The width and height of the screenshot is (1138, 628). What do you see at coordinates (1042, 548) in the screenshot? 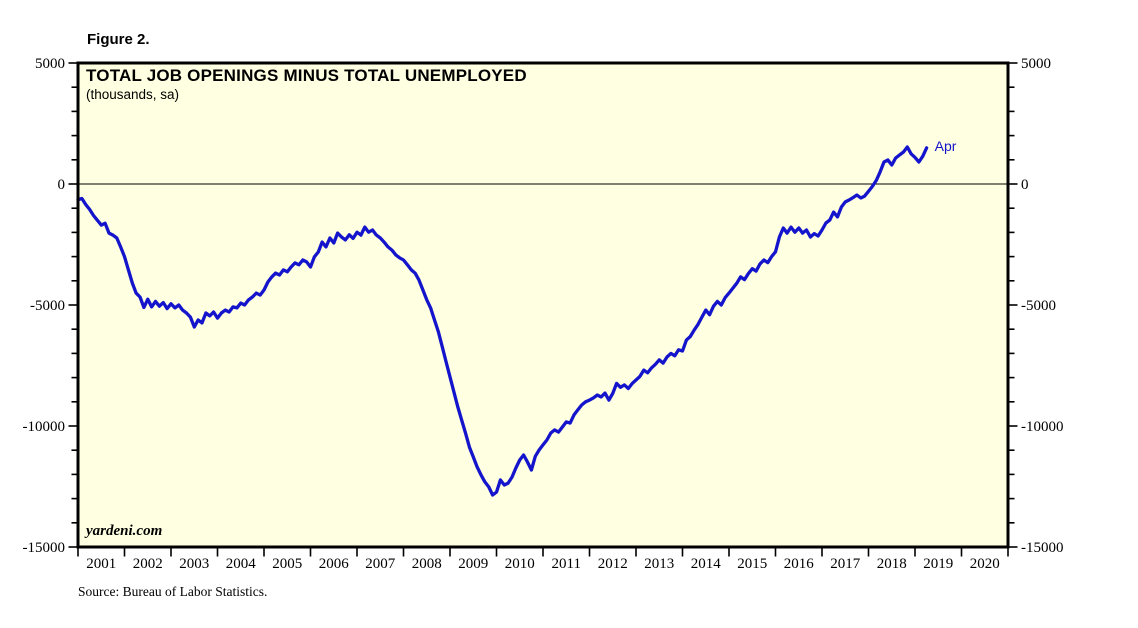
I see `y-axis-tick-label-right: -15000` at bounding box center [1042, 548].